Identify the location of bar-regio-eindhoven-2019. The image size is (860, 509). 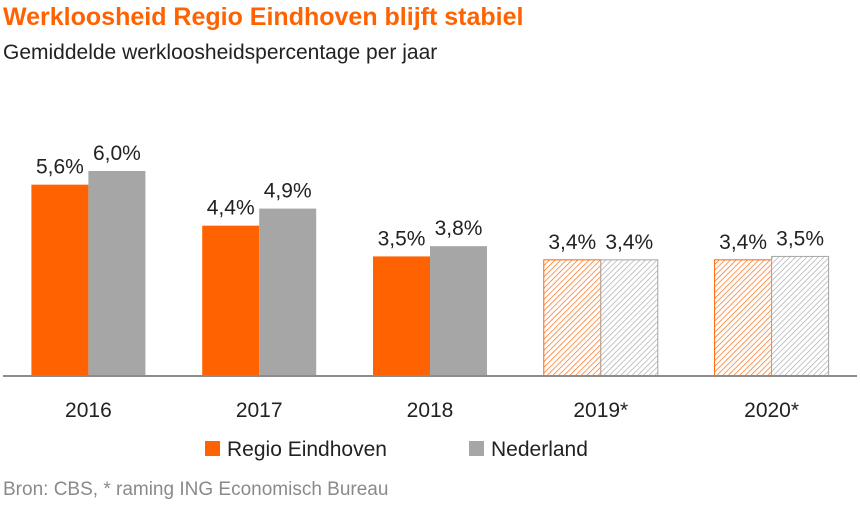
(572, 318).